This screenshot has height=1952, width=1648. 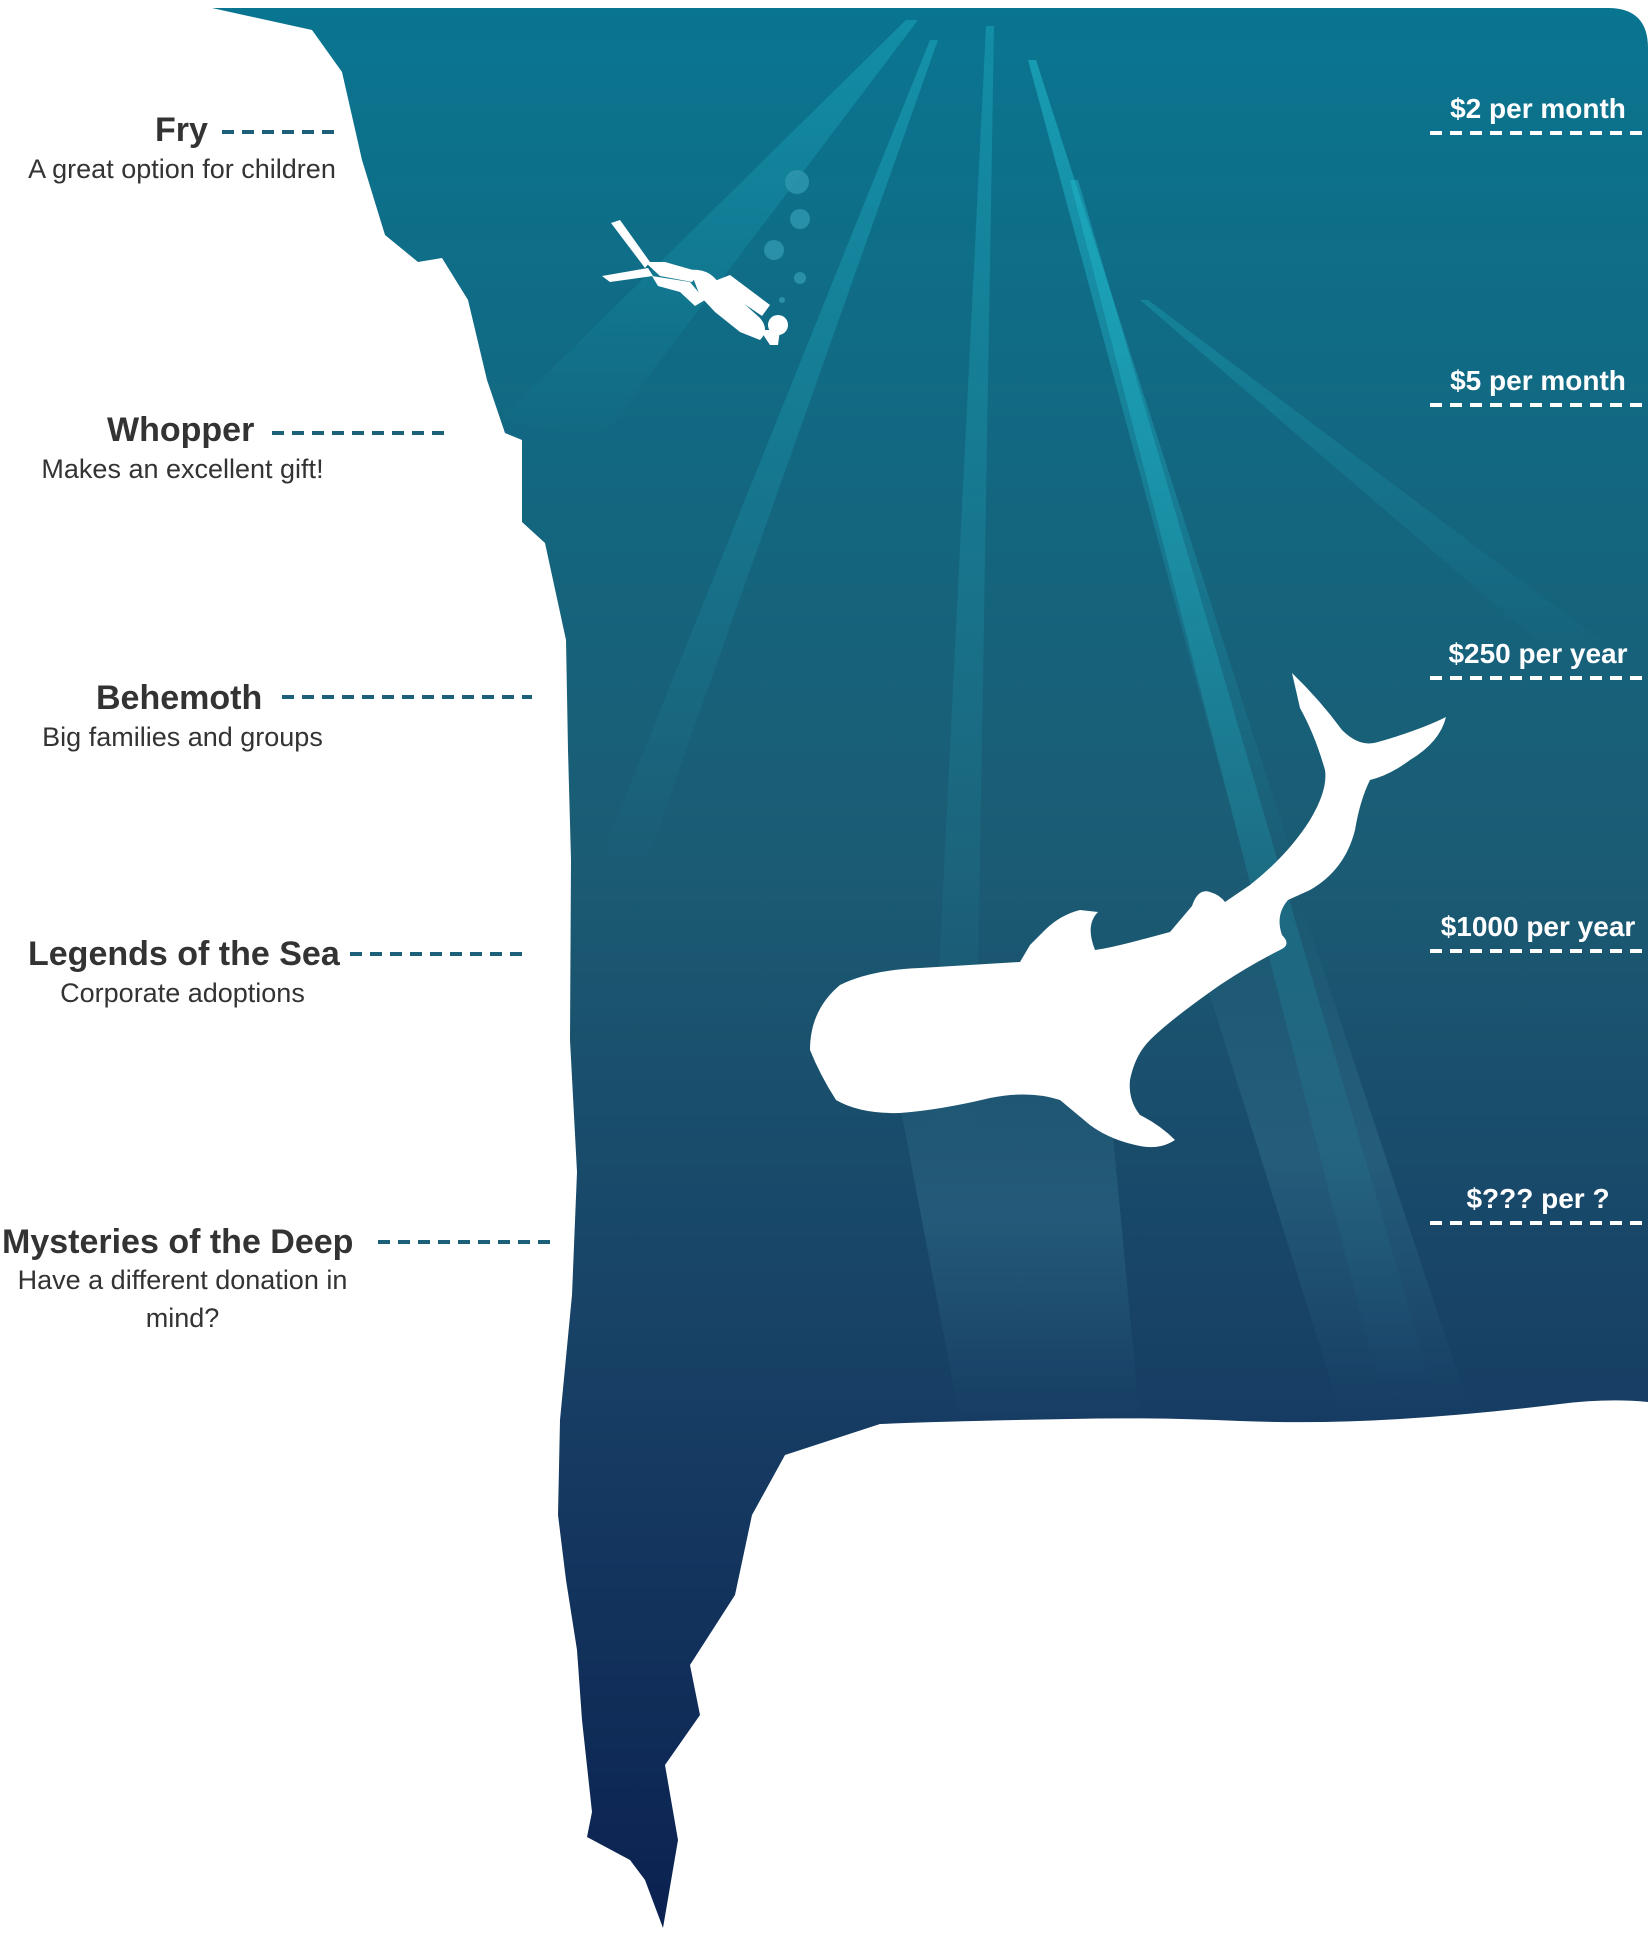 I want to click on tier-name-fry: Fry, so click(x=181, y=130).